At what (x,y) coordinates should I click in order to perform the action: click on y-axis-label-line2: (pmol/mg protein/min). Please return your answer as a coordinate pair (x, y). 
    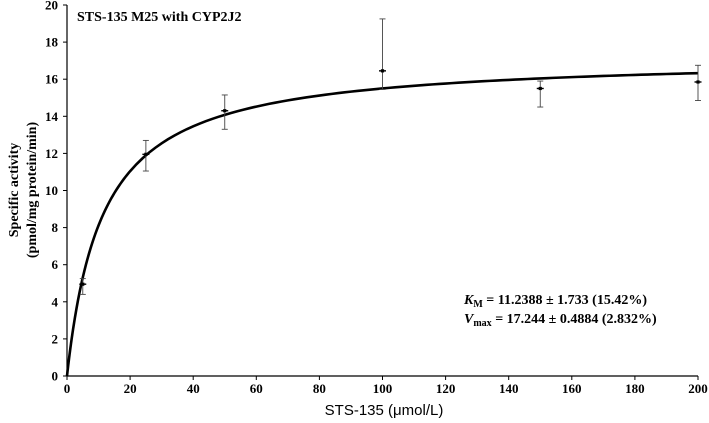
    Looking at the image, I should click on (32, 190).